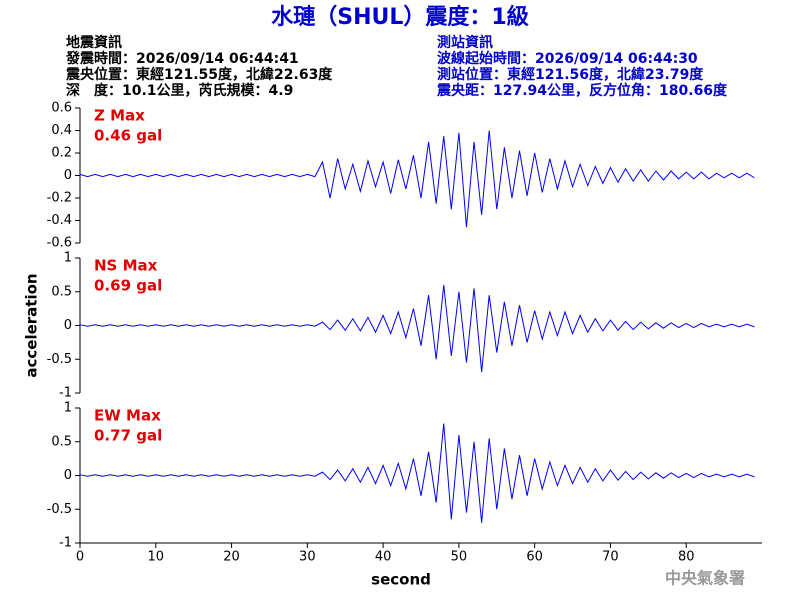 The image size is (800, 604). Describe the element at coordinates (61, 153) in the screenshot. I see `y-tick-label: 0.2` at that location.